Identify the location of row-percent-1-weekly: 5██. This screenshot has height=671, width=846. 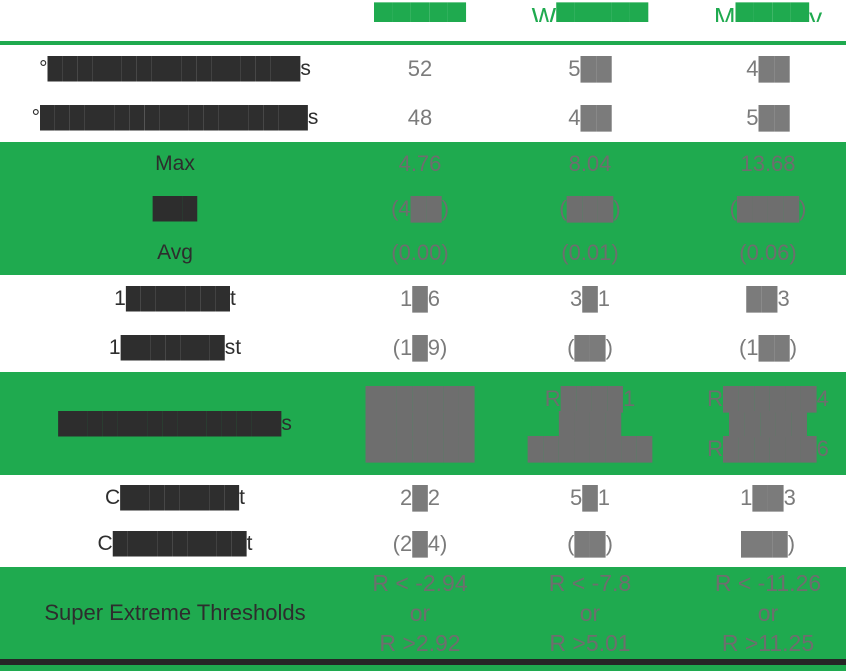
(590, 68).